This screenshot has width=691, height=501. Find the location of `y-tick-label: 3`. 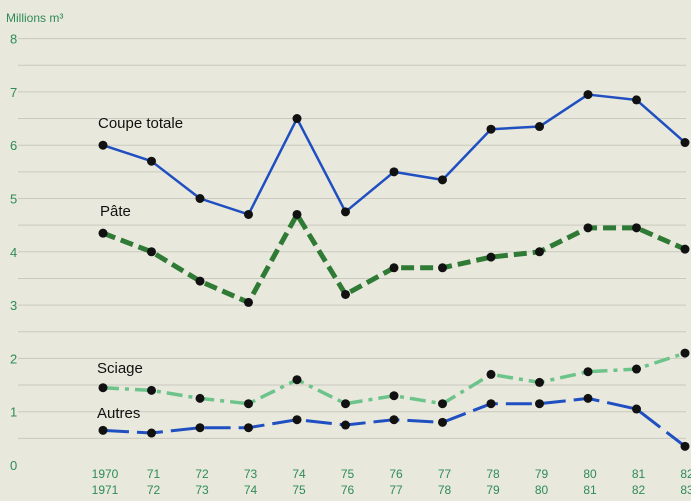

y-tick-label: 3 is located at coordinates (13, 305).